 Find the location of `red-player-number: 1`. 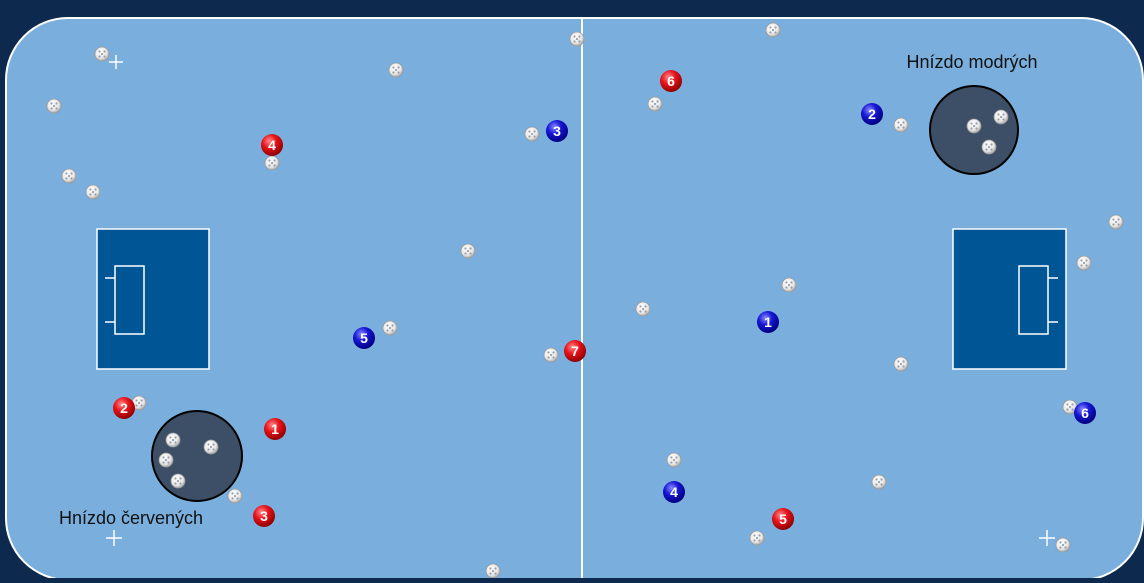

red-player-number: 1 is located at coordinates (275, 429).